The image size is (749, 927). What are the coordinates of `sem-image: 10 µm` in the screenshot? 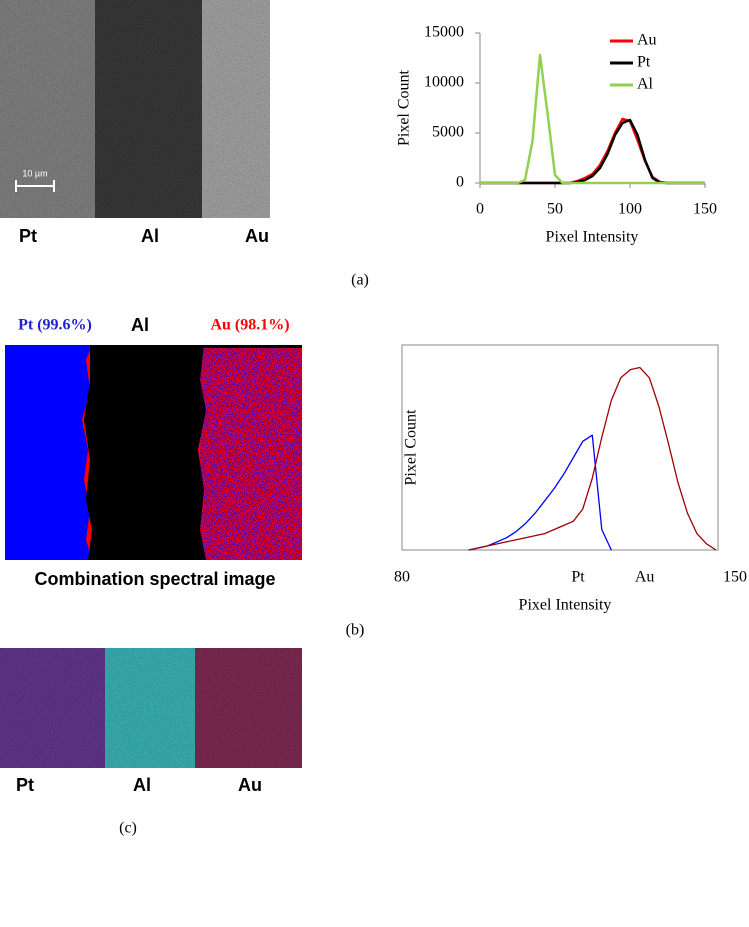 It's located at (135, 109).